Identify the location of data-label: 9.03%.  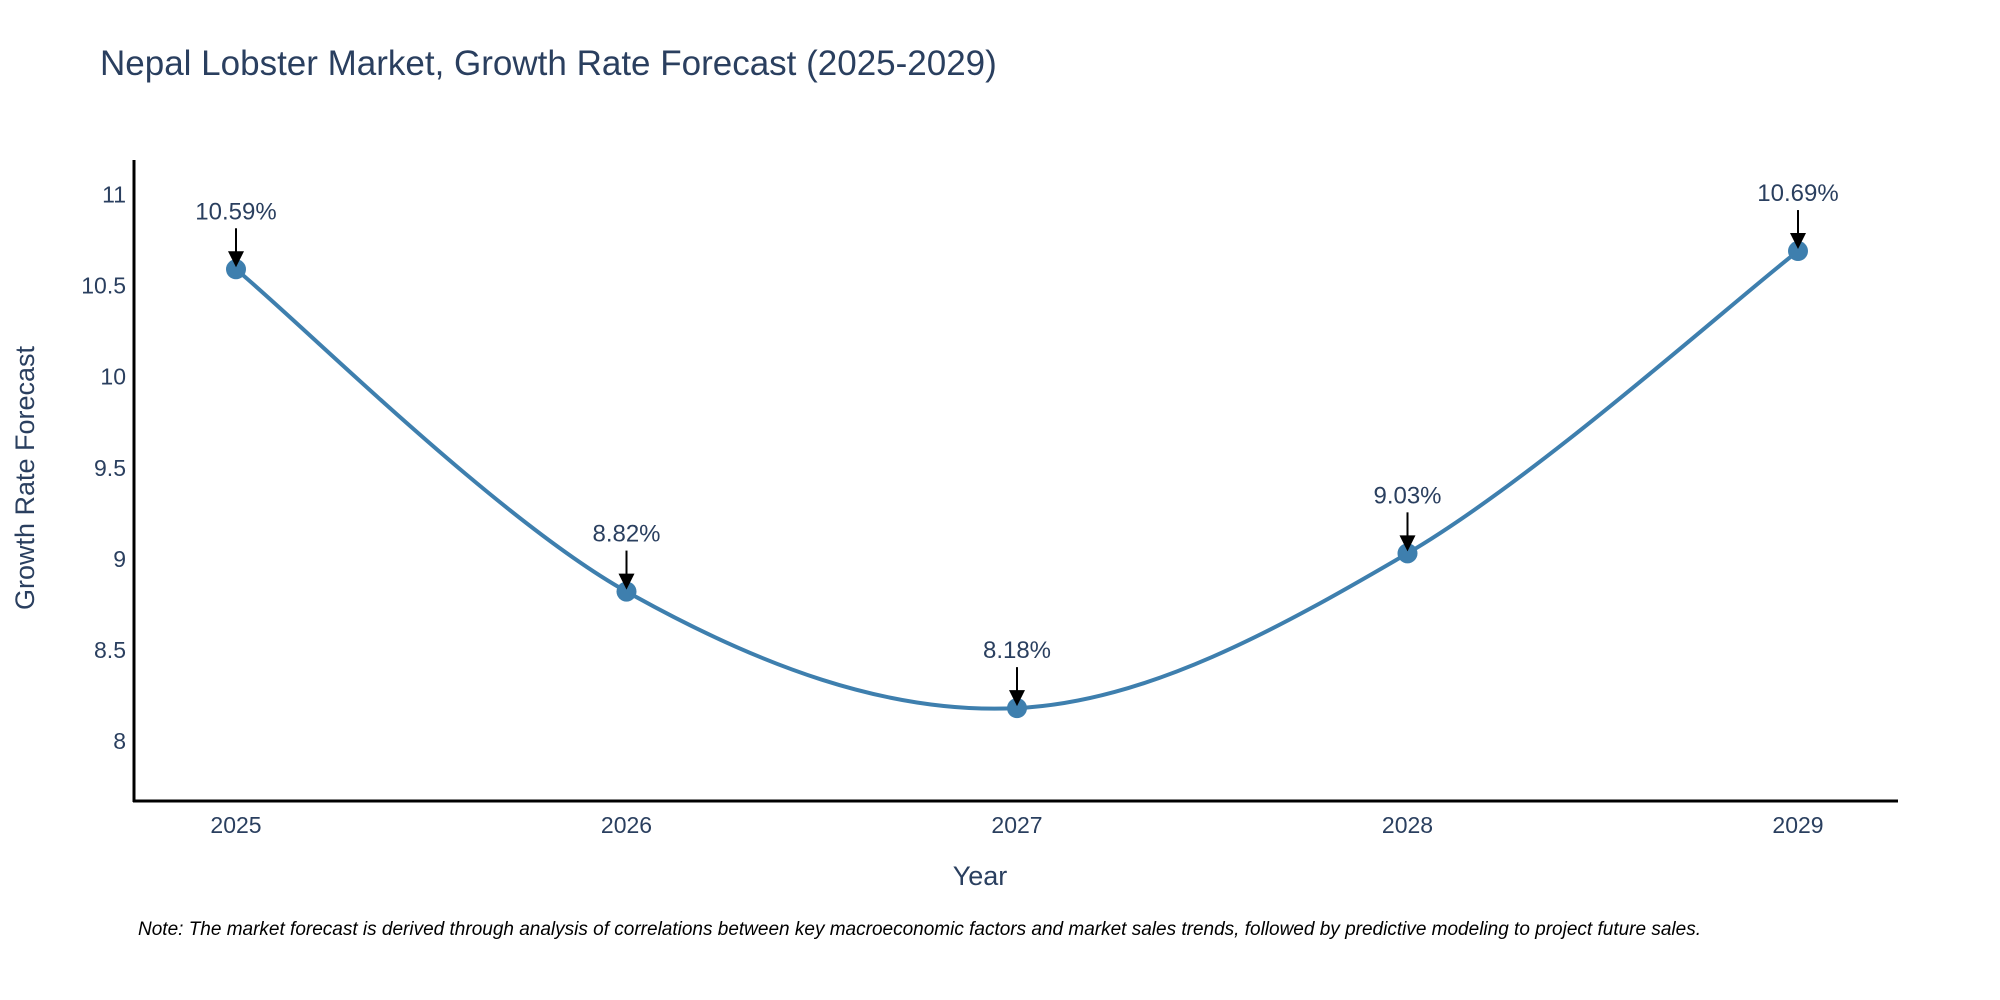
(1407, 495).